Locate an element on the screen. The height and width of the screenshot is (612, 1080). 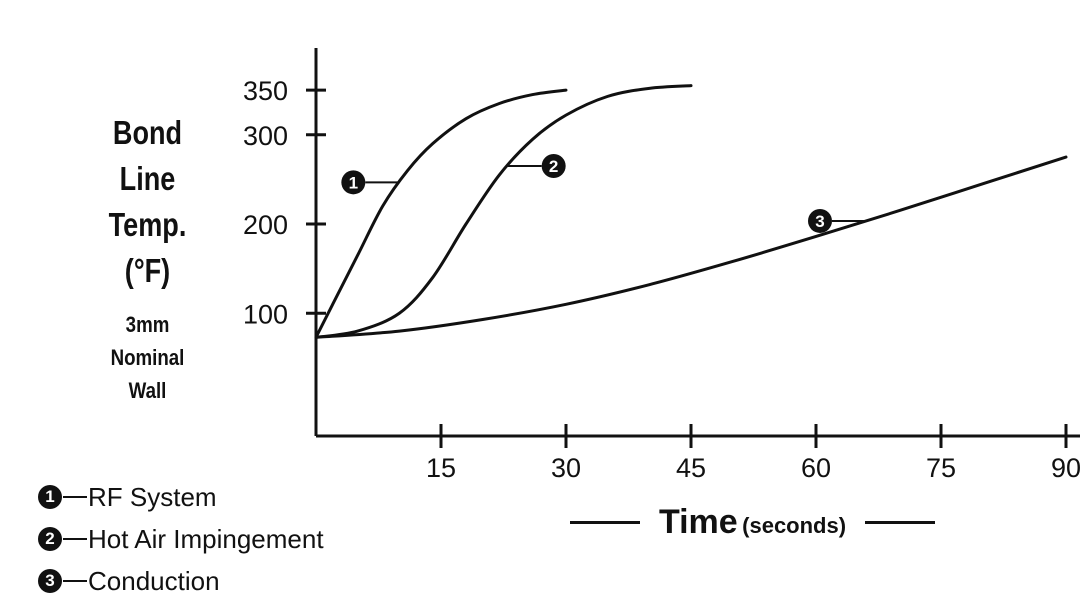
callout-number: 2 is located at coordinates (553, 166).